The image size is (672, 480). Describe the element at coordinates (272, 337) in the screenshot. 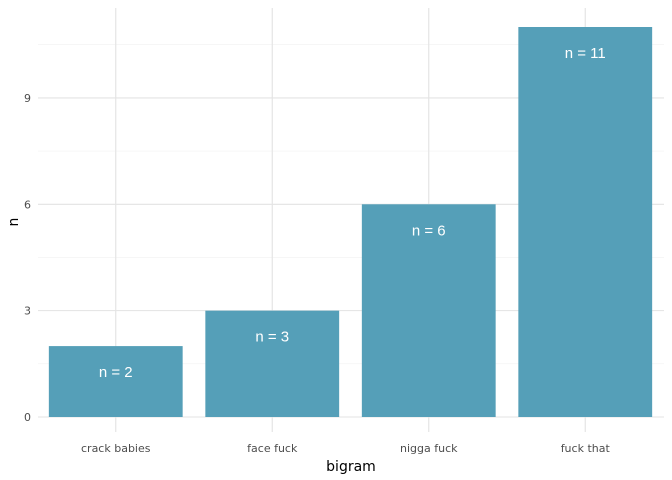

I see `bar-value-label: n = 3` at that location.